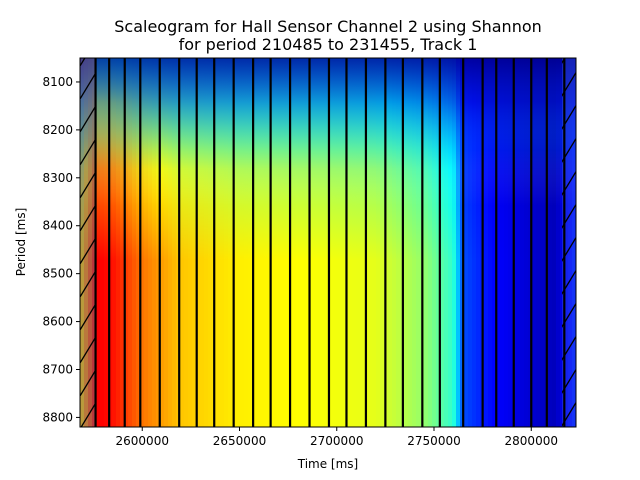 This screenshot has height=480, width=640. What do you see at coordinates (239, 441) in the screenshot?
I see `x-tick-label: 2650000` at bounding box center [239, 441].